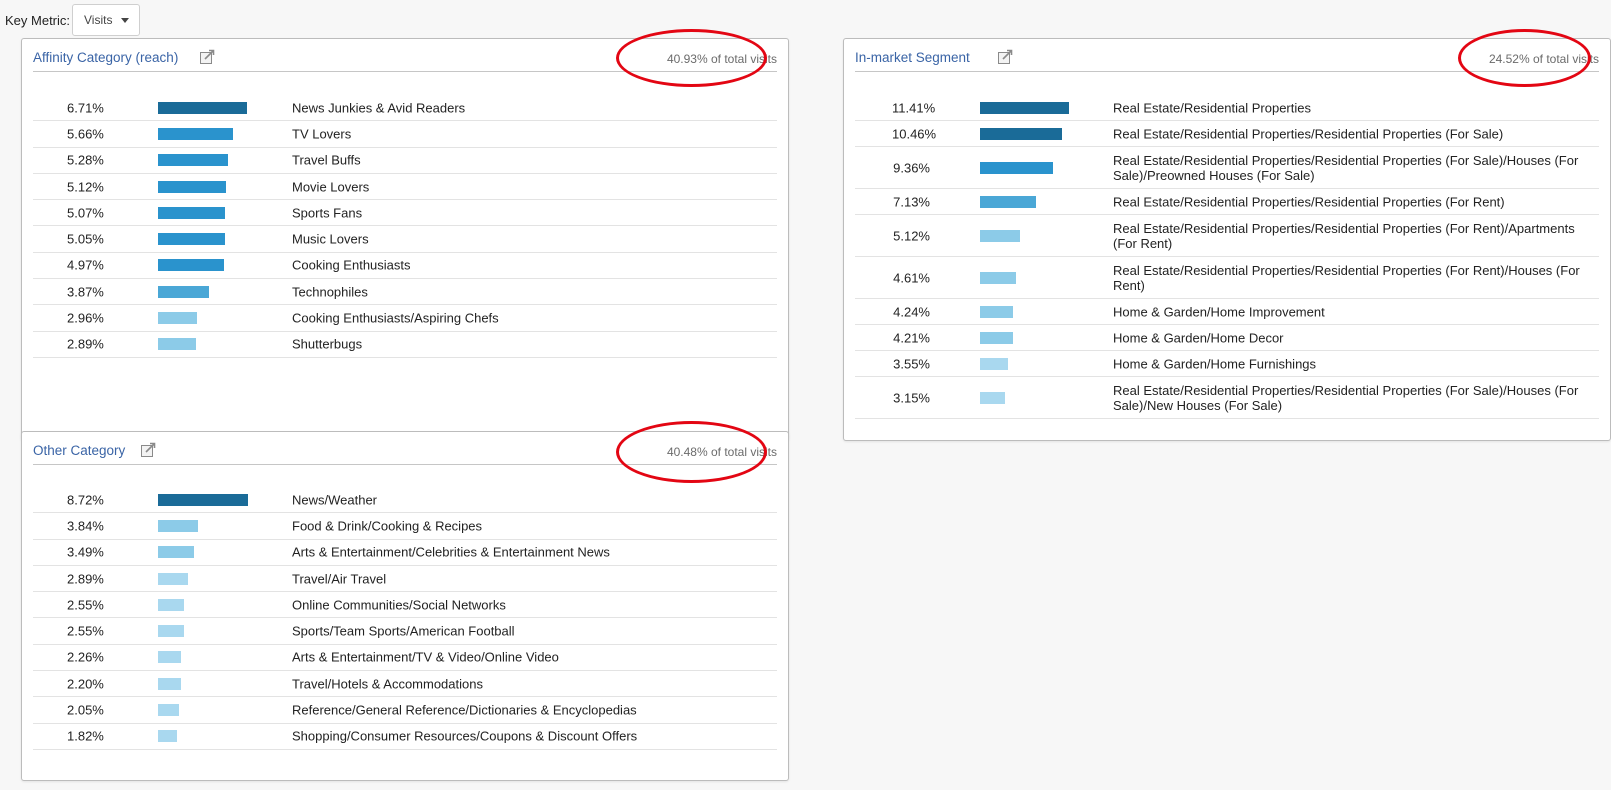 This screenshot has width=1611, height=790. Describe the element at coordinates (914, 107) in the screenshot. I see `row-percentage: 11.41%` at that location.